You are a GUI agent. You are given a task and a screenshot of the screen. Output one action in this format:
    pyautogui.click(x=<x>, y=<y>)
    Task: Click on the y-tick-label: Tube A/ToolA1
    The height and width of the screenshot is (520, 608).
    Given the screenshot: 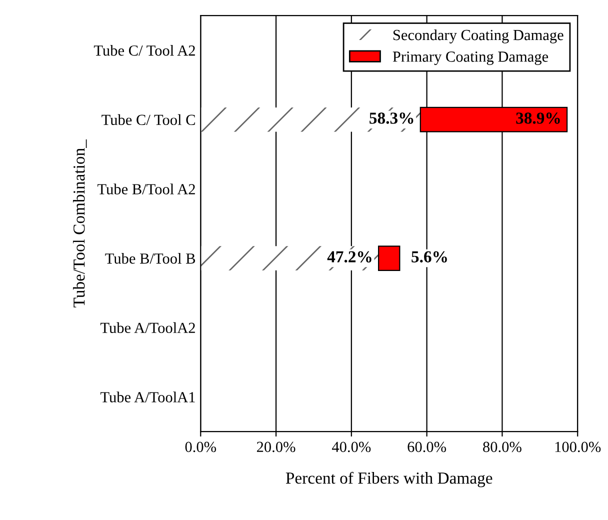 What is the action you would take?
    pyautogui.click(x=147, y=397)
    